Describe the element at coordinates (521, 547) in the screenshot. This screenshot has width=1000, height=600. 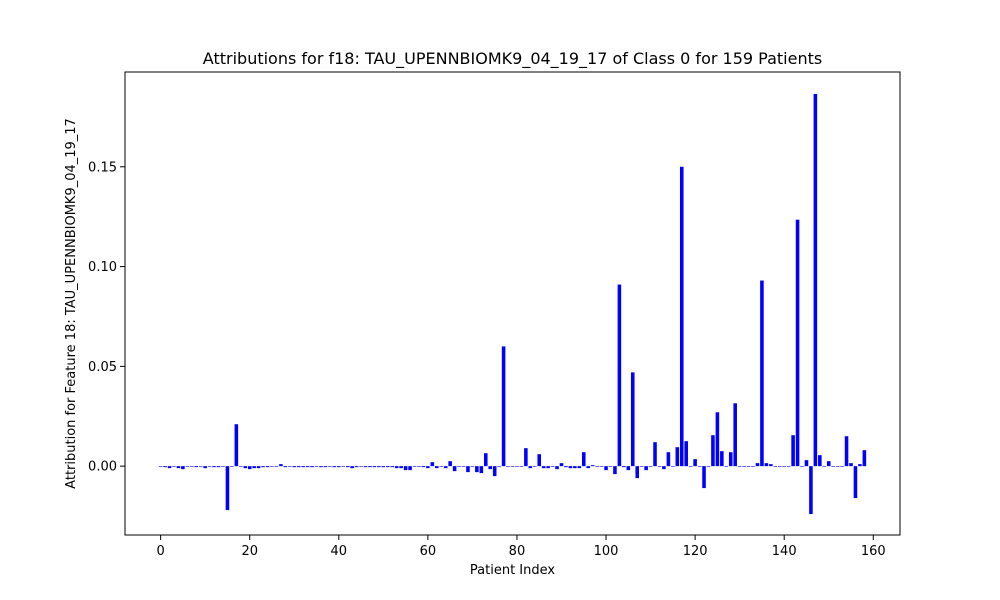
I see `x-axis: 0 20 40 60 80 100 120 140 160` at that location.